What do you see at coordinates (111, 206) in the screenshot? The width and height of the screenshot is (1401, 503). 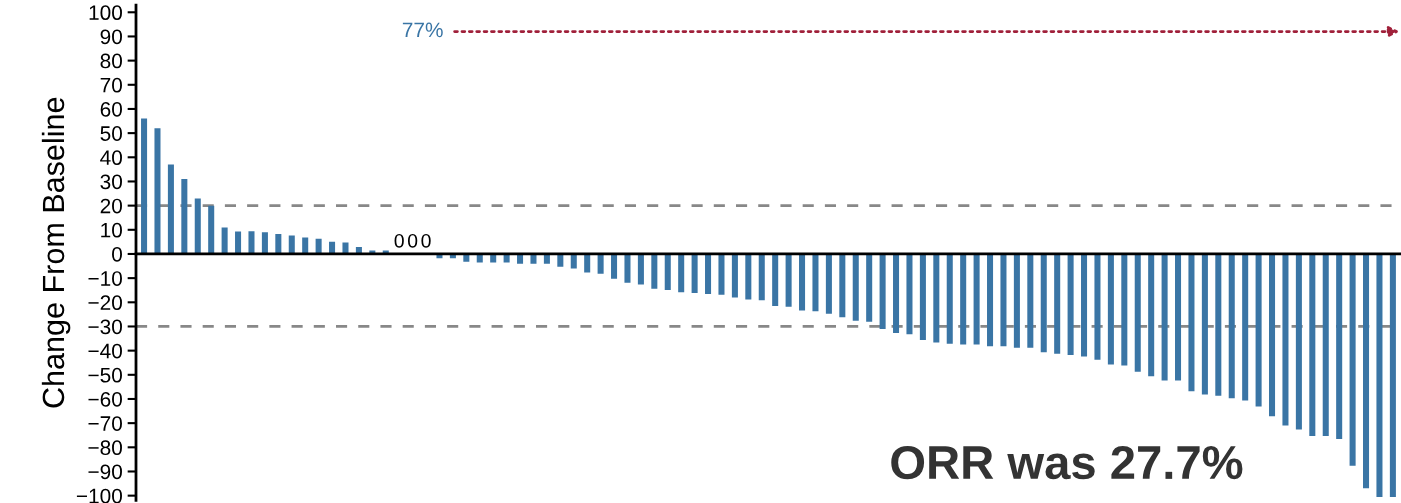 I see `y-tick-label: 20` at bounding box center [111, 206].